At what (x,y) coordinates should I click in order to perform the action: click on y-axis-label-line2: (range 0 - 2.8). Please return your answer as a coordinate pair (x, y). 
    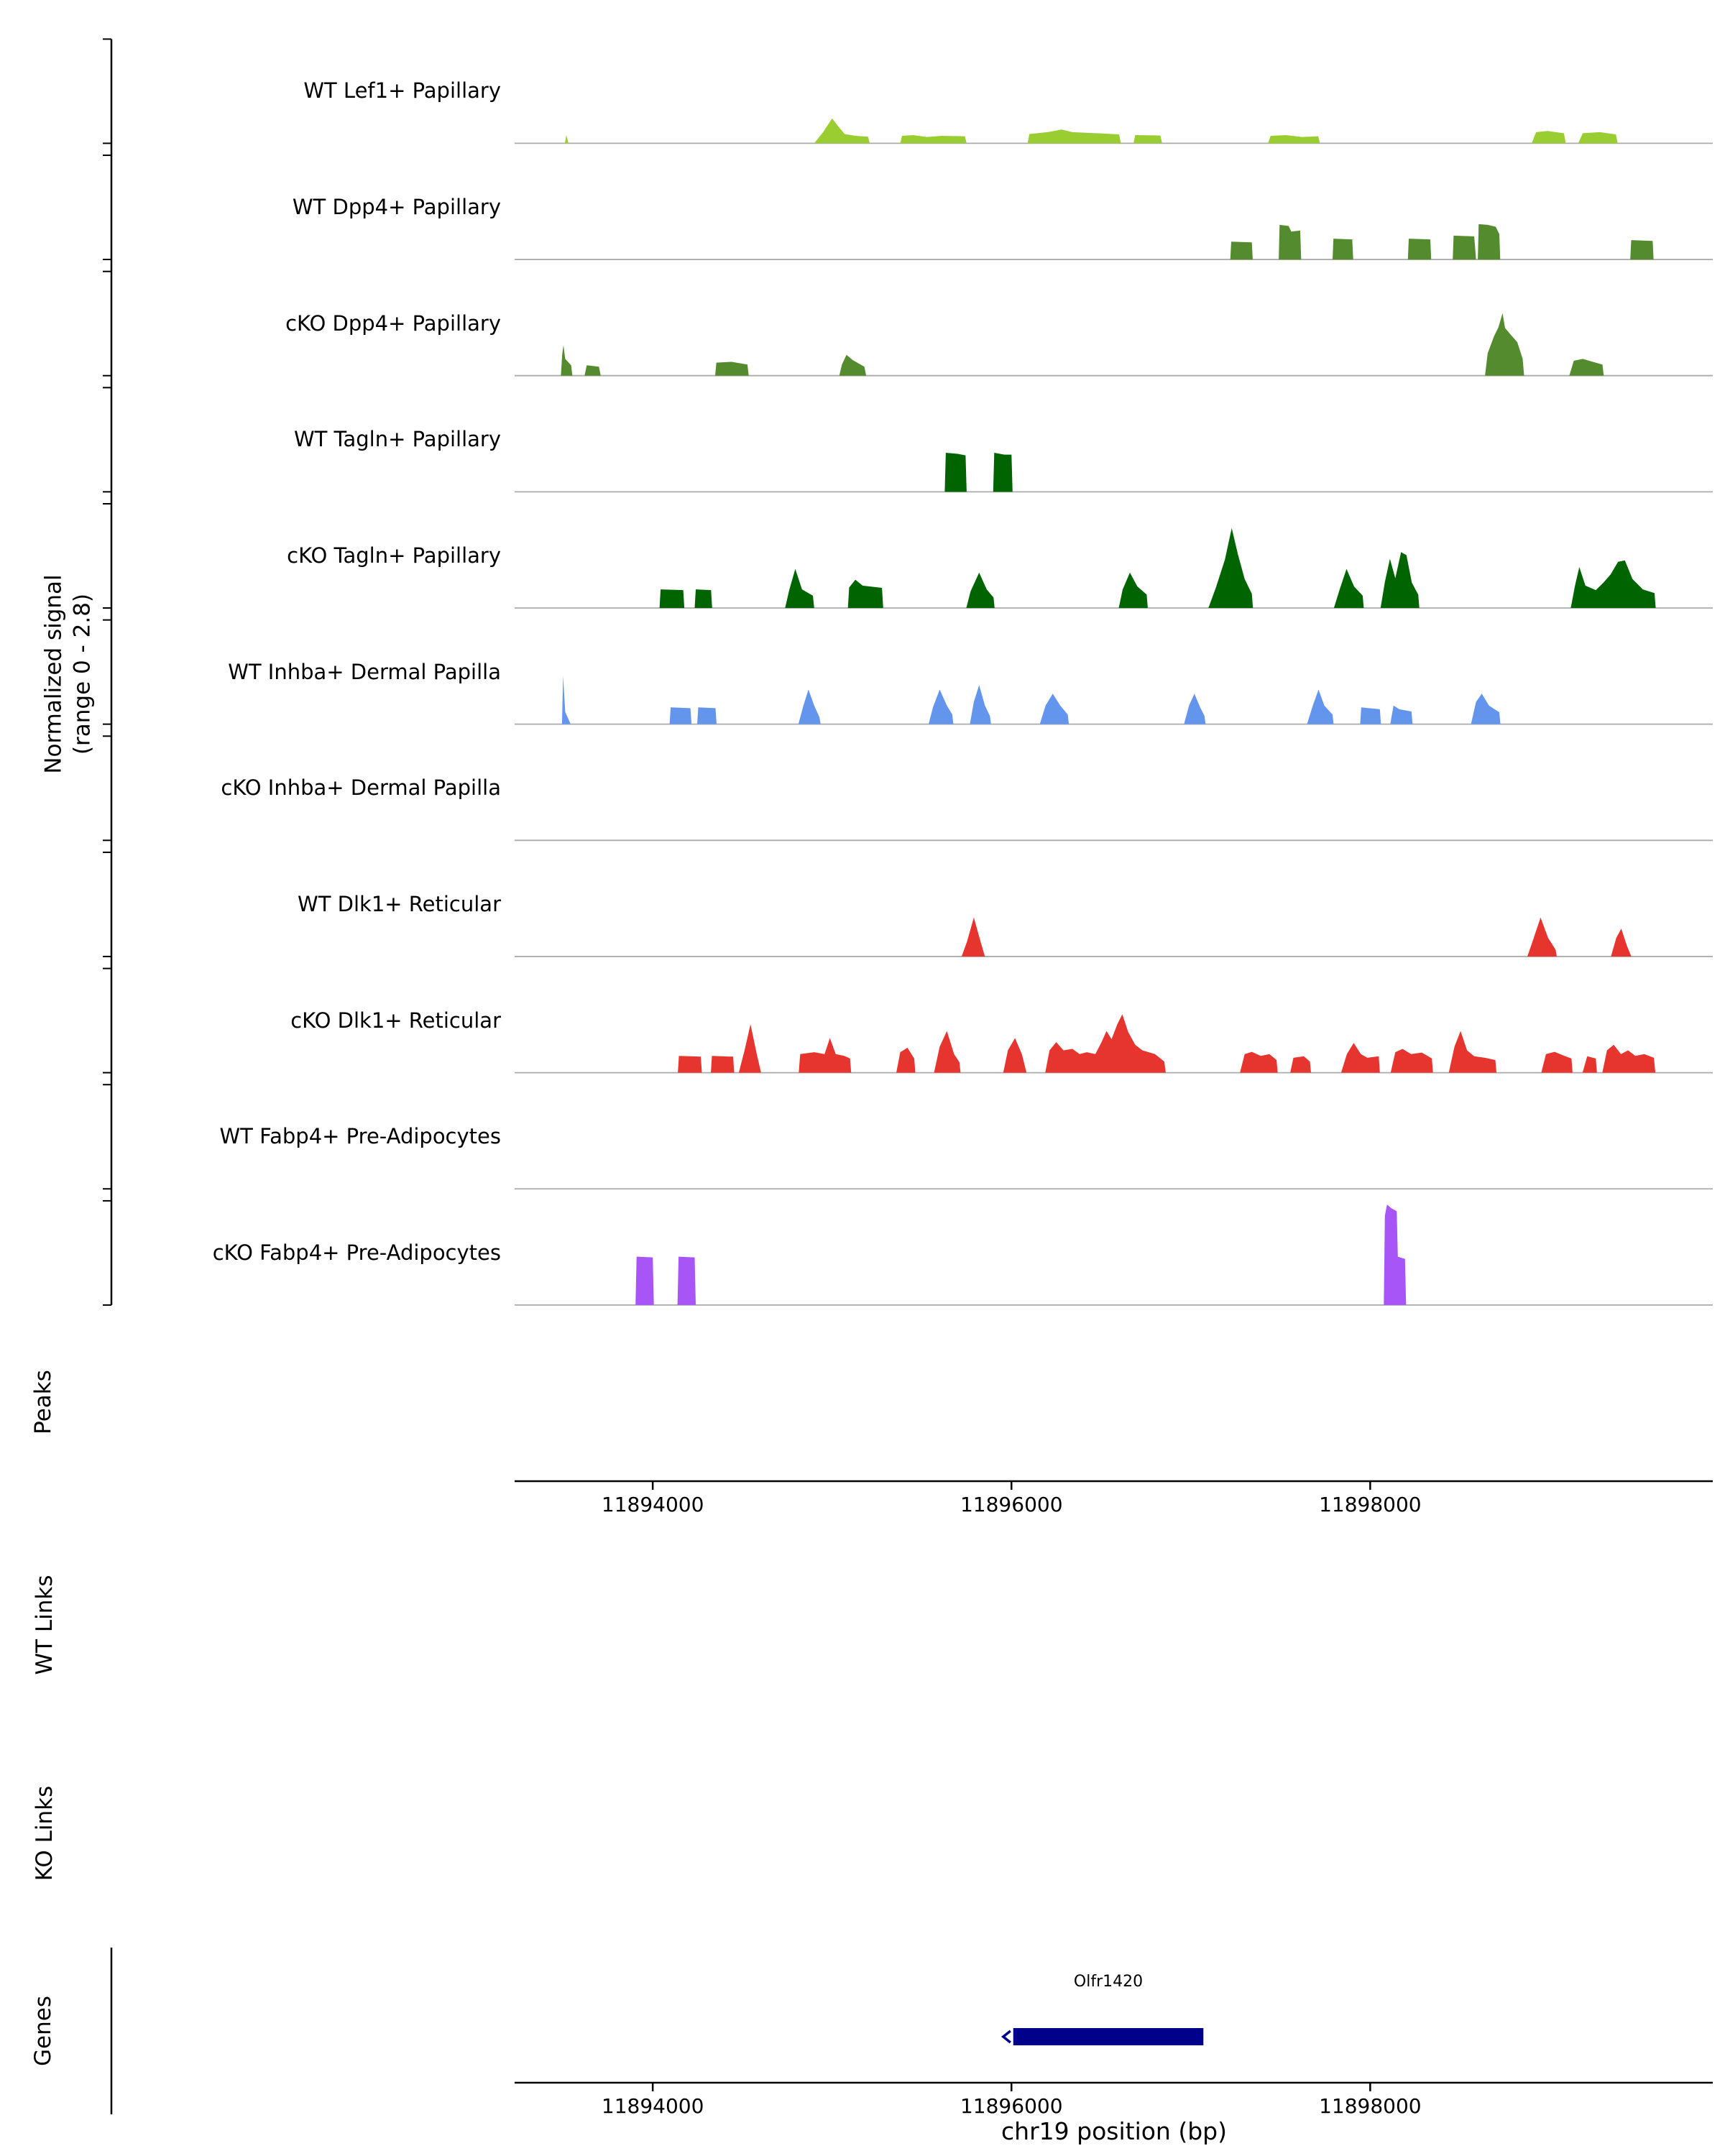
    Looking at the image, I should click on (83, 674).